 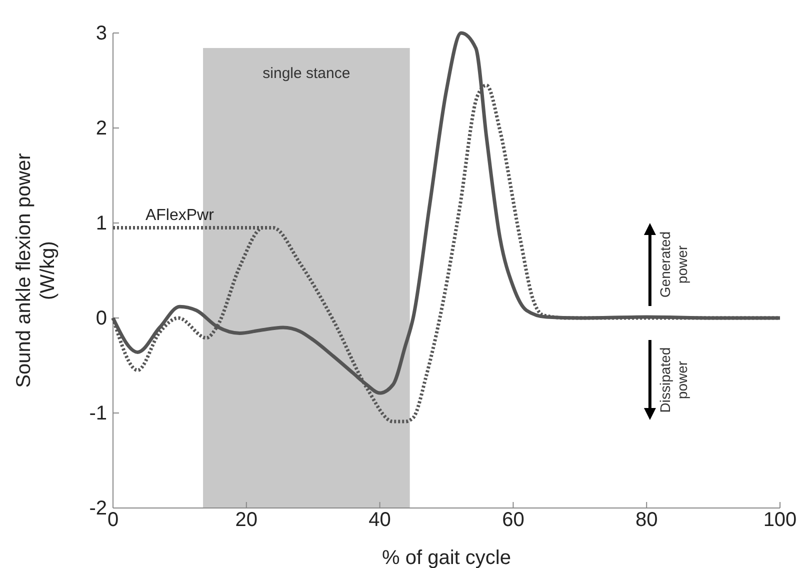 What do you see at coordinates (379, 520) in the screenshot?
I see `x-tick-label: 40` at bounding box center [379, 520].